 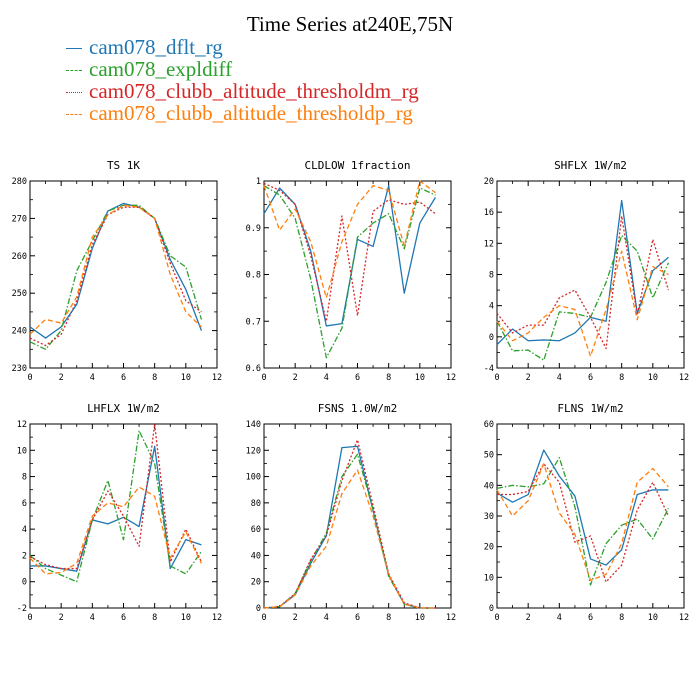 I want to click on y-tick-label: 0.6, so click(x=253, y=369).